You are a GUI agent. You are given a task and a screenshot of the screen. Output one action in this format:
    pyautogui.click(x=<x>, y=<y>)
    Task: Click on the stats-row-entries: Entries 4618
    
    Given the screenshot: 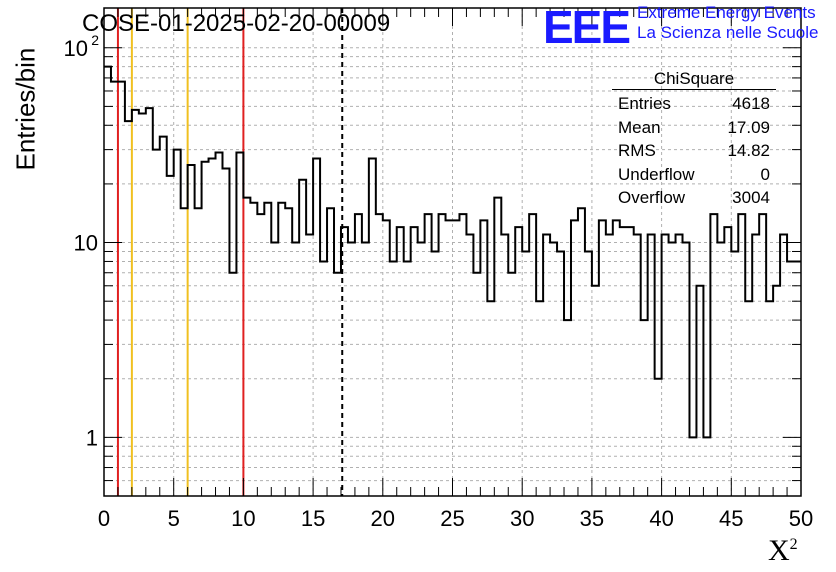 What is the action you would take?
    pyautogui.click(x=694, y=104)
    